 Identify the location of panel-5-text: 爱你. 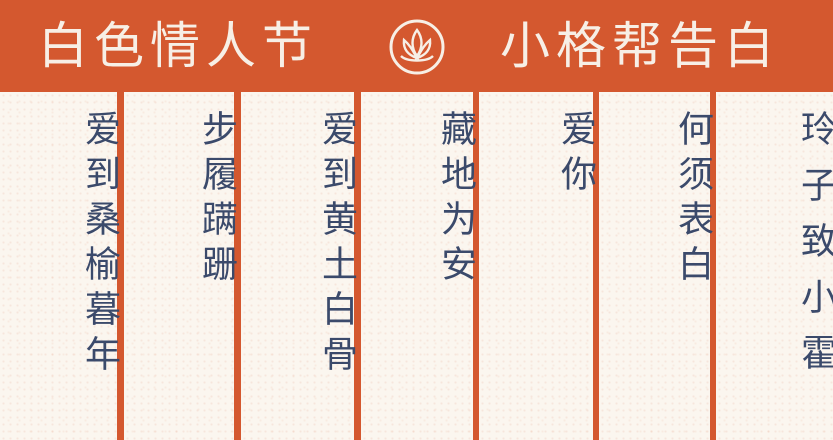
(575, 155).